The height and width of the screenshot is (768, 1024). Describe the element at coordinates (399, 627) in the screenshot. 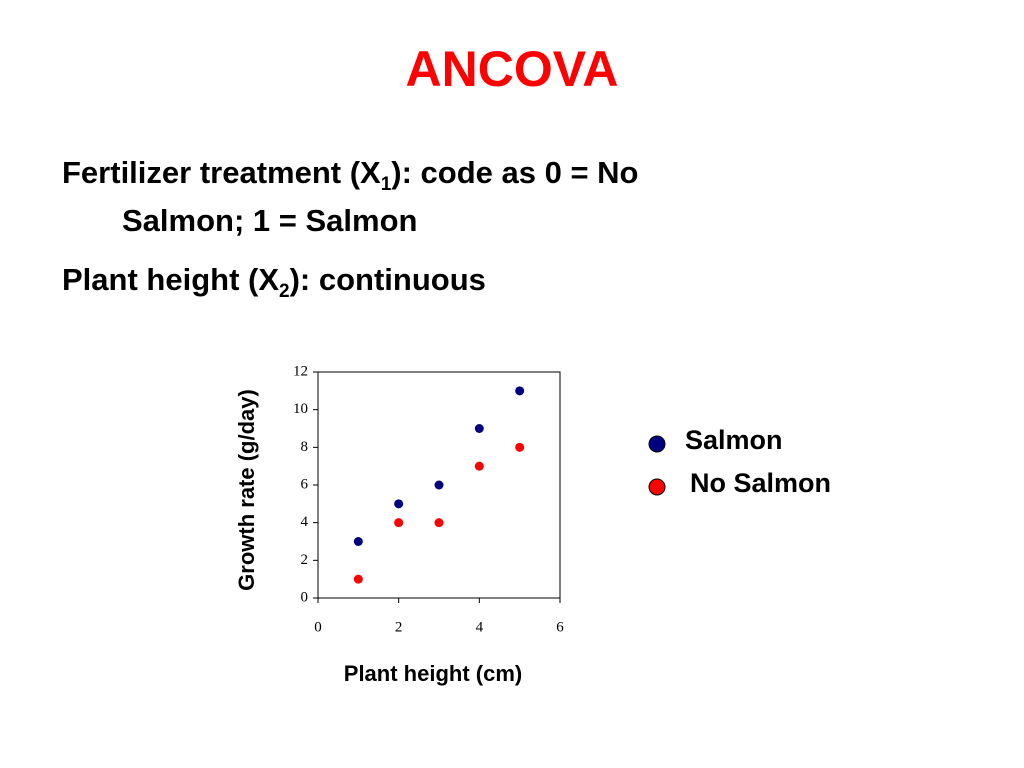

I see `x-tick-label: 2` at that location.